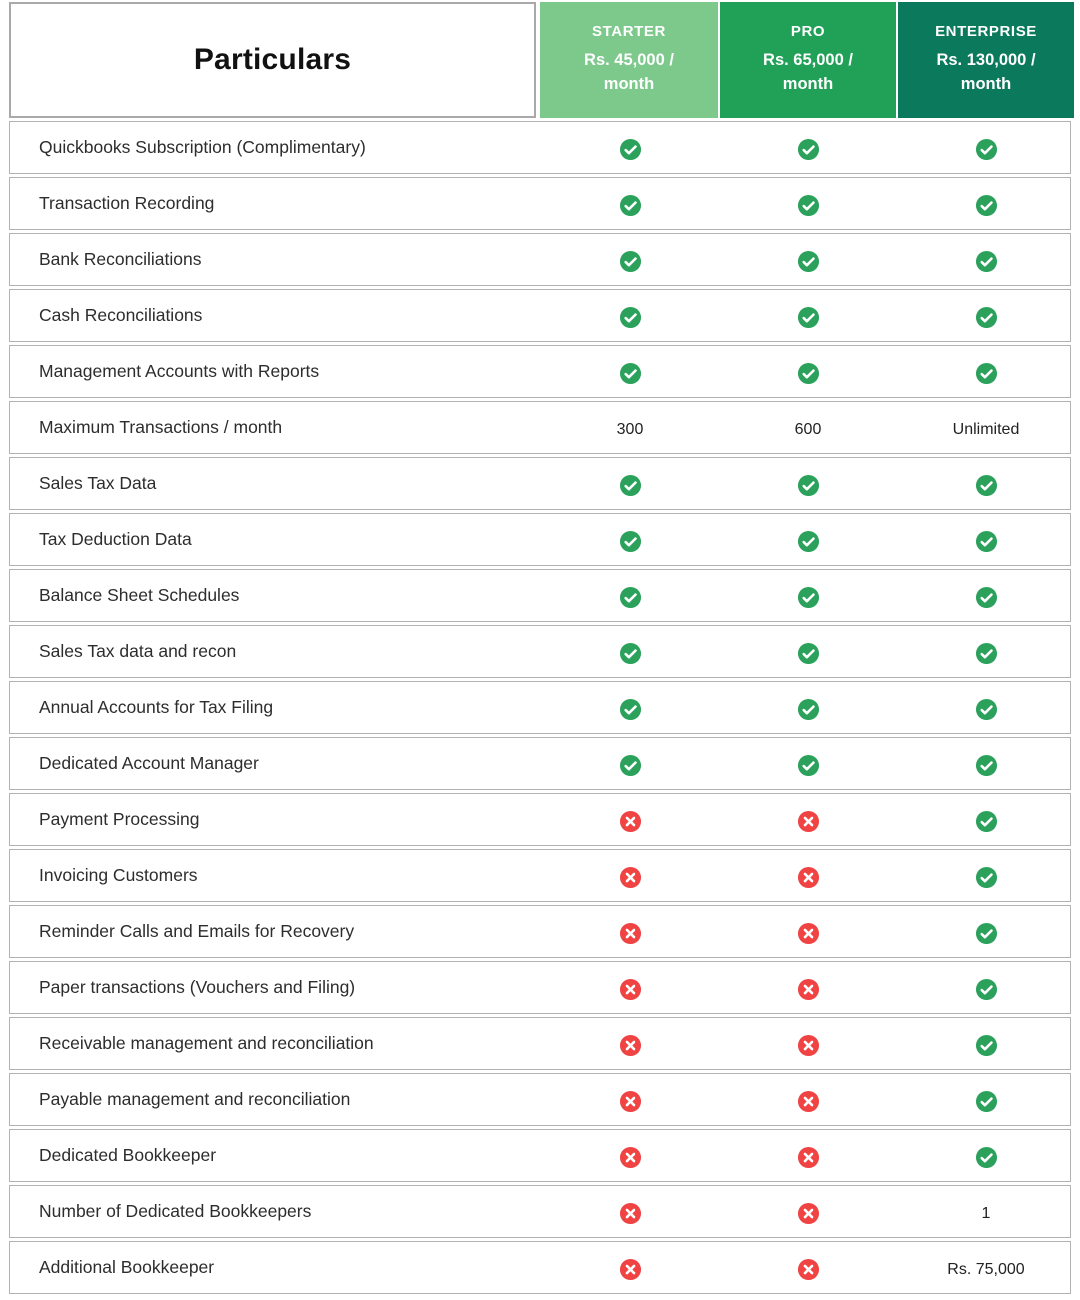 The height and width of the screenshot is (1300, 1080). Describe the element at coordinates (138, 651) in the screenshot. I see `feature-label: Sales Tax data and recon` at that location.